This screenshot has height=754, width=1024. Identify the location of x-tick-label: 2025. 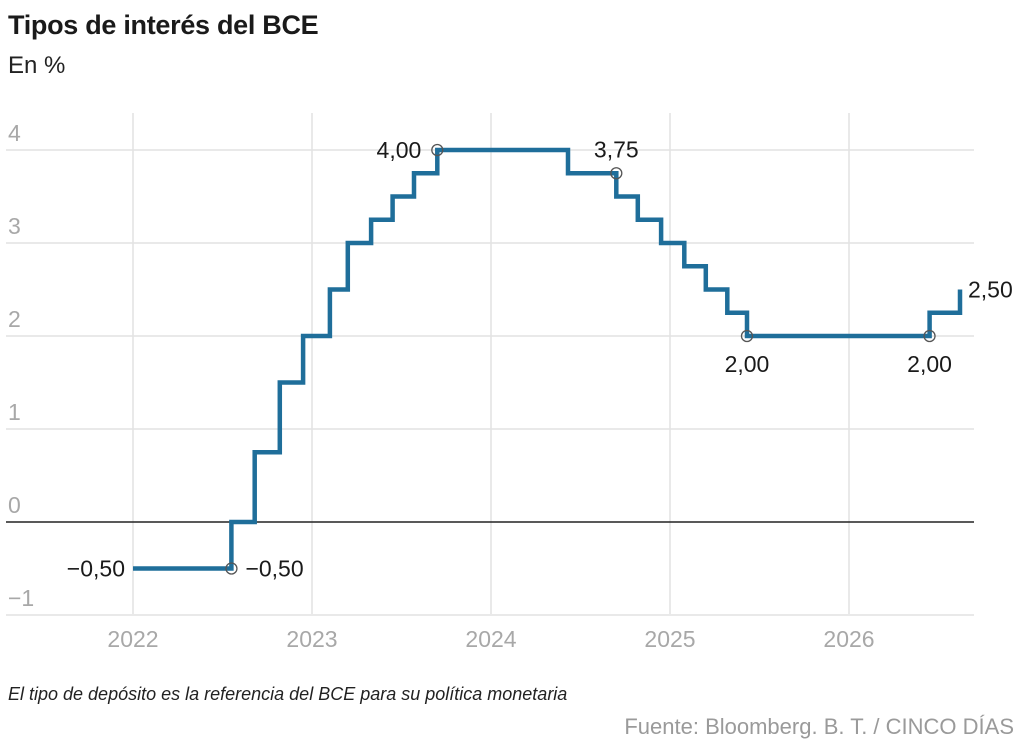
(669, 639).